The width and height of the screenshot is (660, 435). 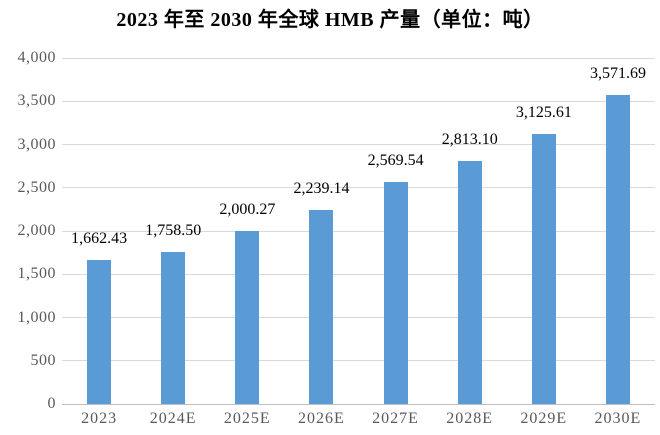 I want to click on bar-2025E, so click(x=247, y=317).